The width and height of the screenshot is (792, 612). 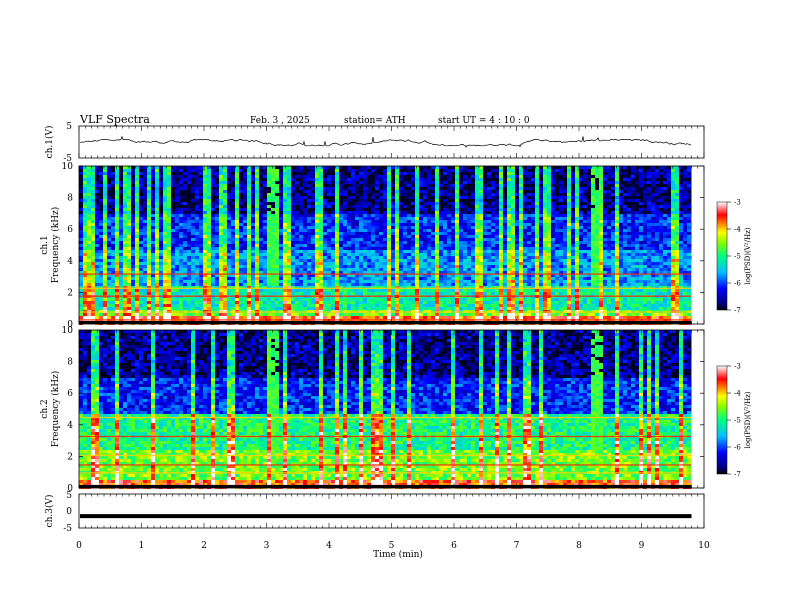 What do you see at coordinates (642, 546) in the screenshot?
I see `x-tick-label: 9` at bounding box center [642, 546].